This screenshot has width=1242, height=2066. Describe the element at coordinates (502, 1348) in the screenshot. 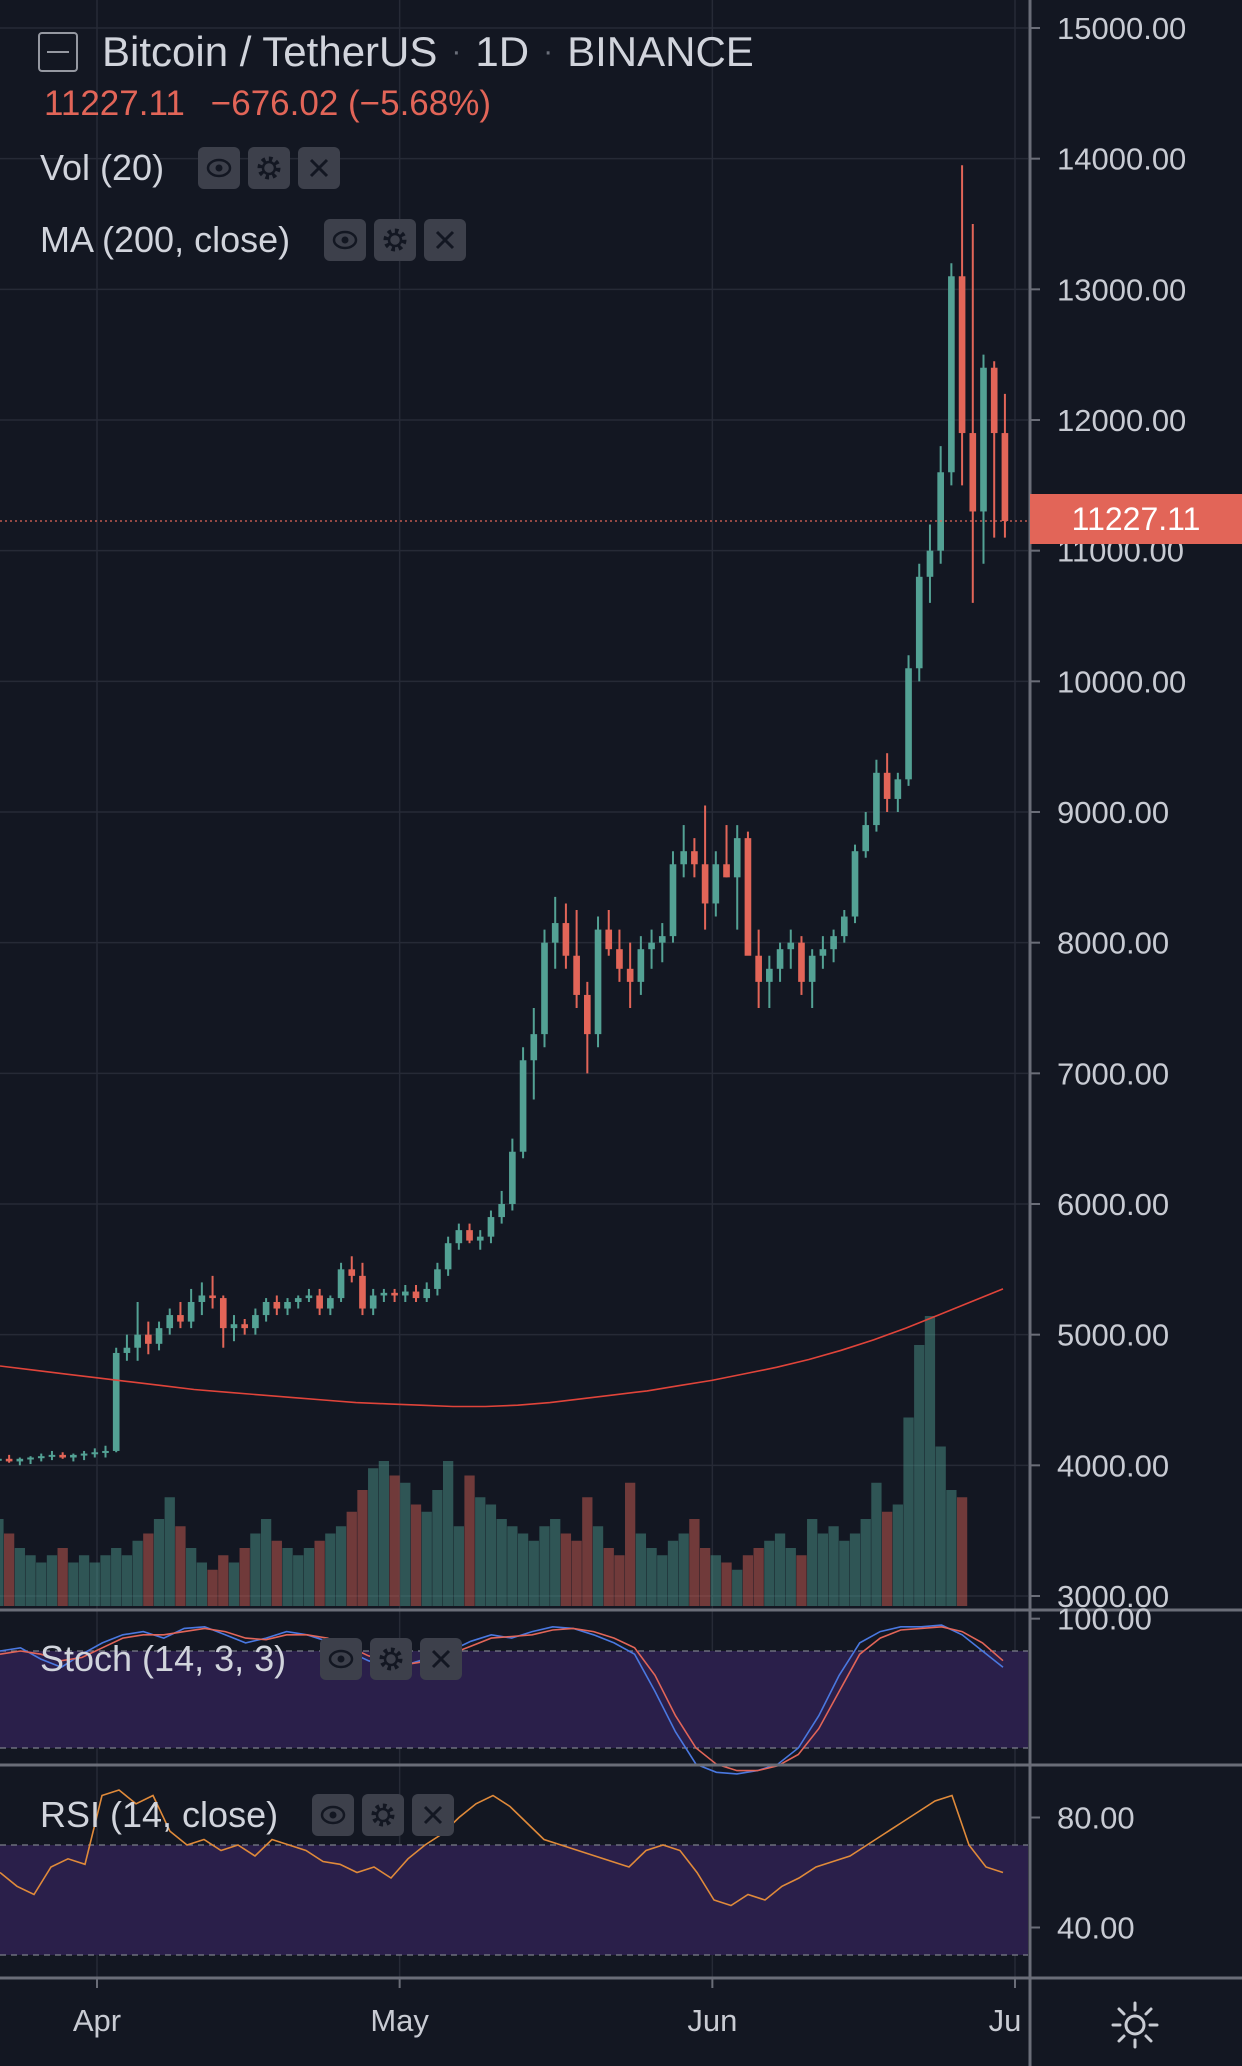

I see `ma200-line` at that location.